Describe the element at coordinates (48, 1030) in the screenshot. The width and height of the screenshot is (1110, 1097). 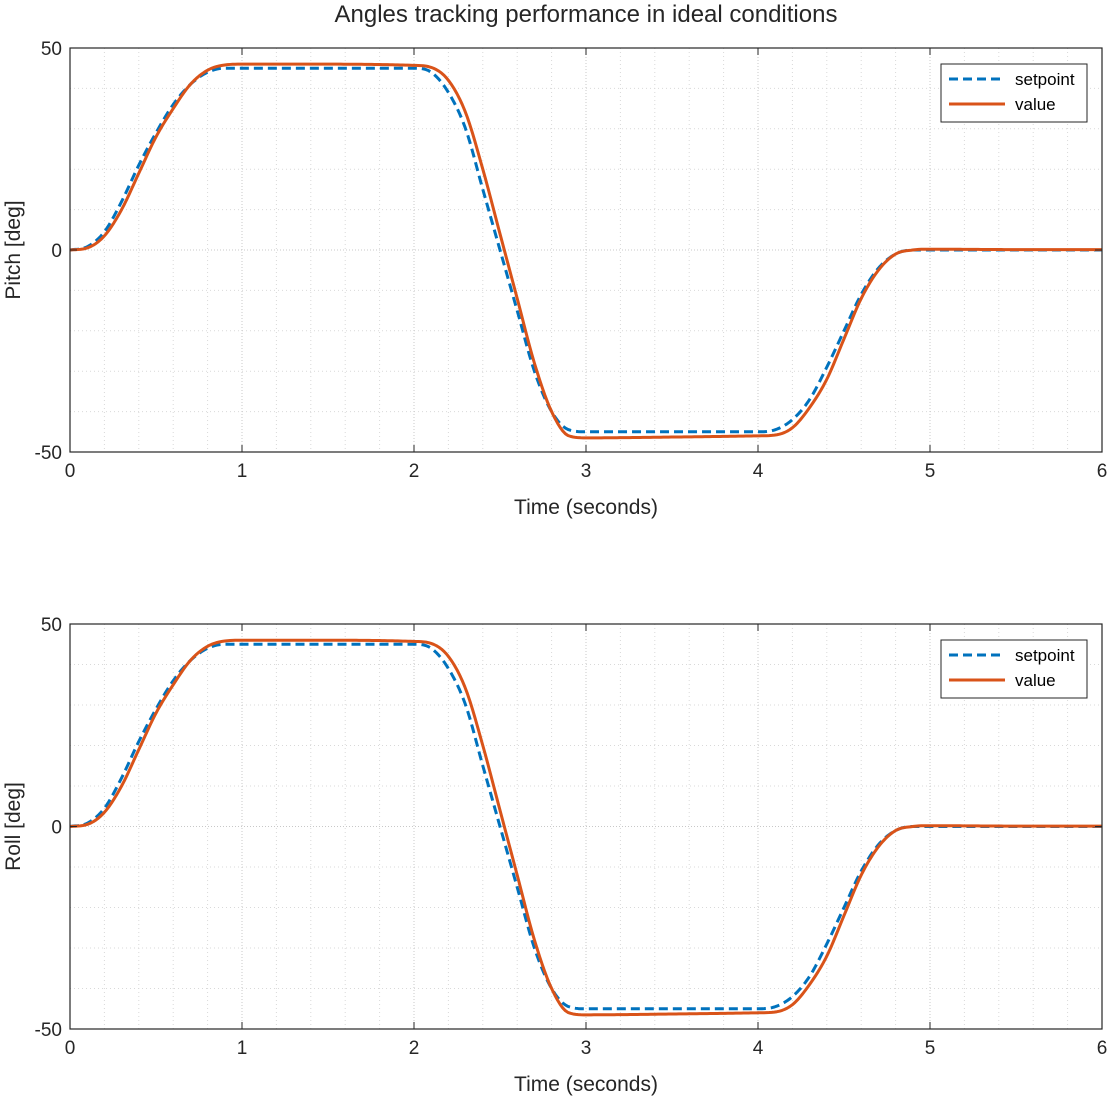
I see `chart2-ytick-label: -50` at that location.